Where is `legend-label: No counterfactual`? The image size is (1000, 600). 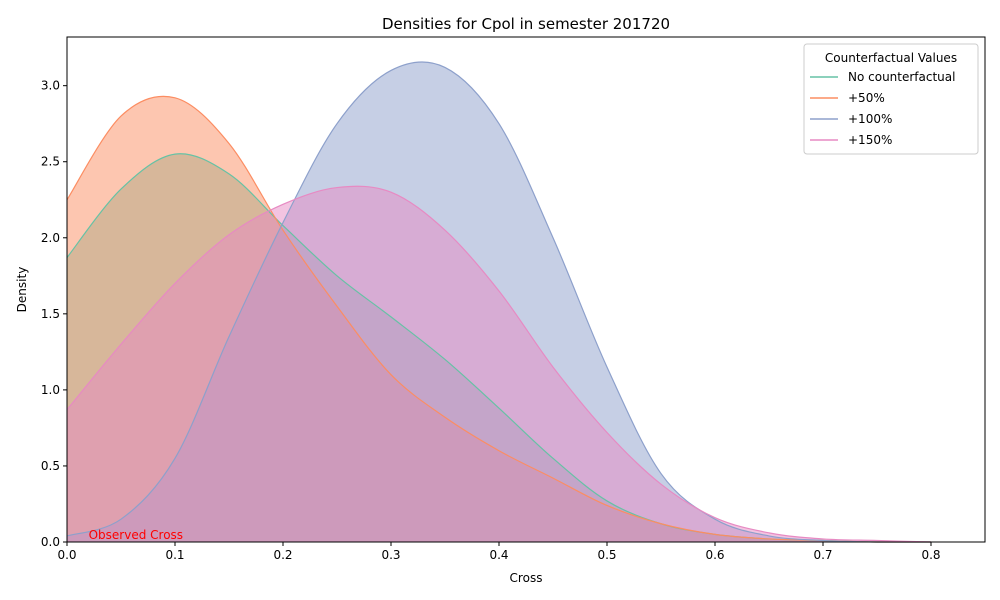
legend-label: No counterfactual is located at coordinates (901, 77).